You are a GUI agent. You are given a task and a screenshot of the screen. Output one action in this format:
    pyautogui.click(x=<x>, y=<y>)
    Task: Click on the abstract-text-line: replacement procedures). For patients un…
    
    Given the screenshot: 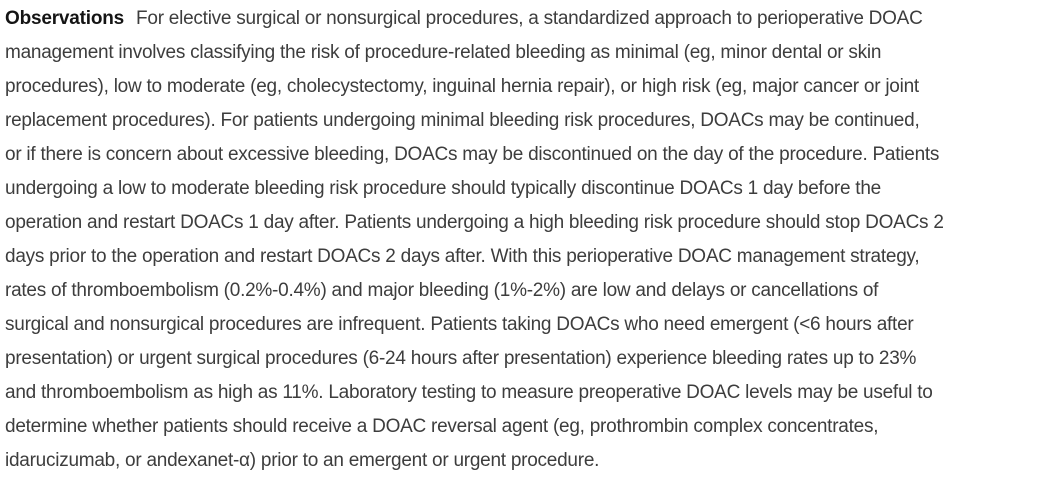 What is the action you would take?
    pyautogui.click(x=520, y=121)
    